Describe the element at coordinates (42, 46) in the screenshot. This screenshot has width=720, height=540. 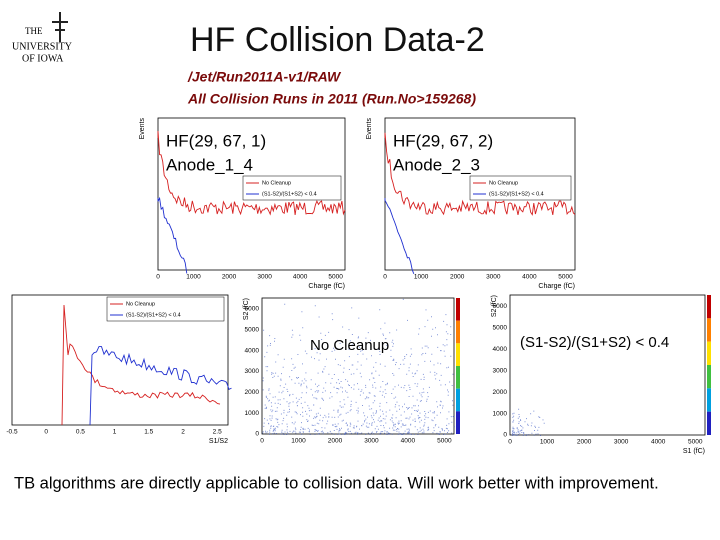
I see `logo-line: UNIVERSITY` at that location.